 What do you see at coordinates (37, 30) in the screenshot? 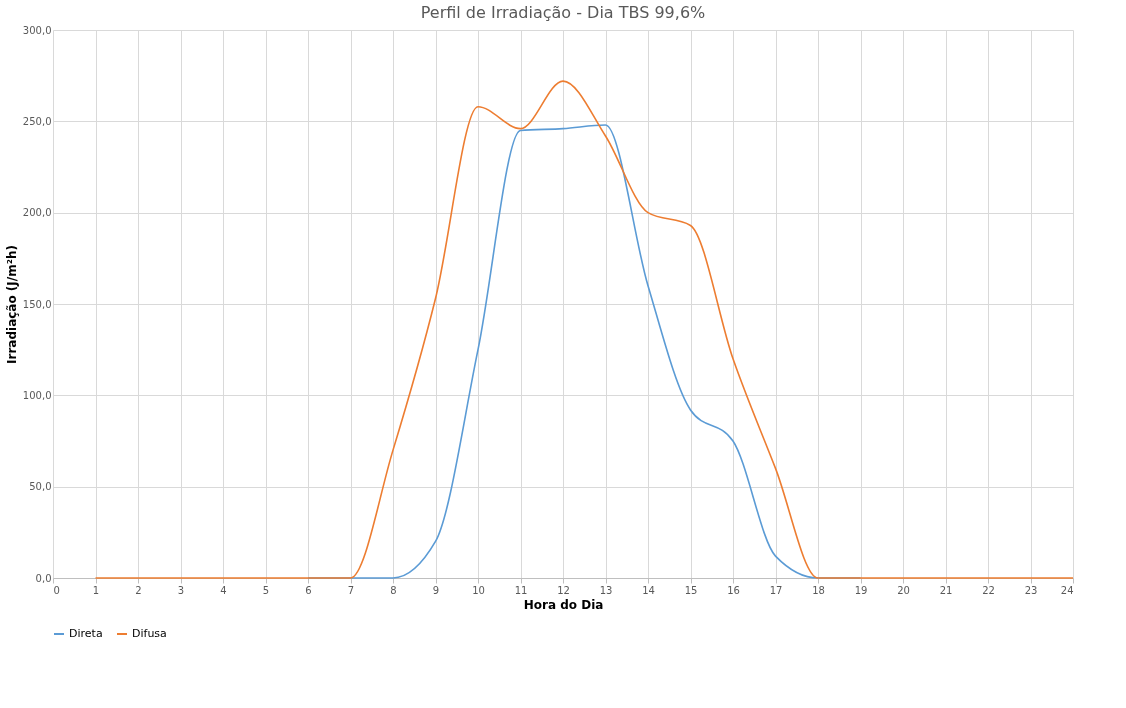
I see `y-tick-label: 300,0` at bounding box center [37, 30].